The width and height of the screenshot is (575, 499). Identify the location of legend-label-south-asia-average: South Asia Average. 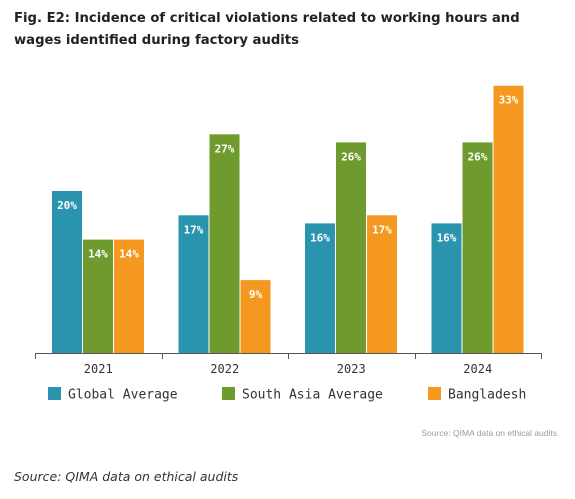
(312, 395).